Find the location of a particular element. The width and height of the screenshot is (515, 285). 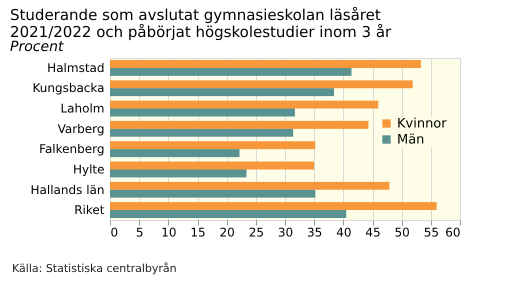

x-tick-label: 30 is located at coordinates (286, 233).